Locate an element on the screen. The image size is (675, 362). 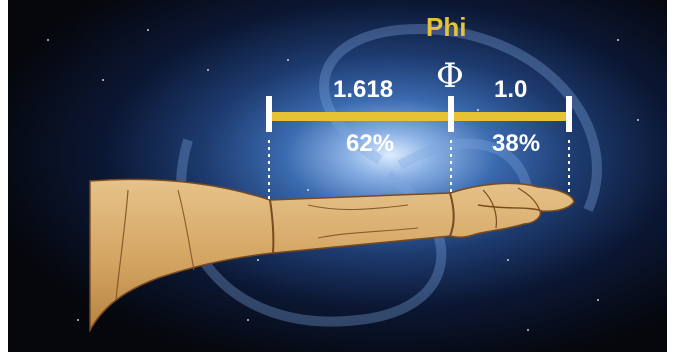
short-segment-percent: 38% is located at coordinates (516, 143).